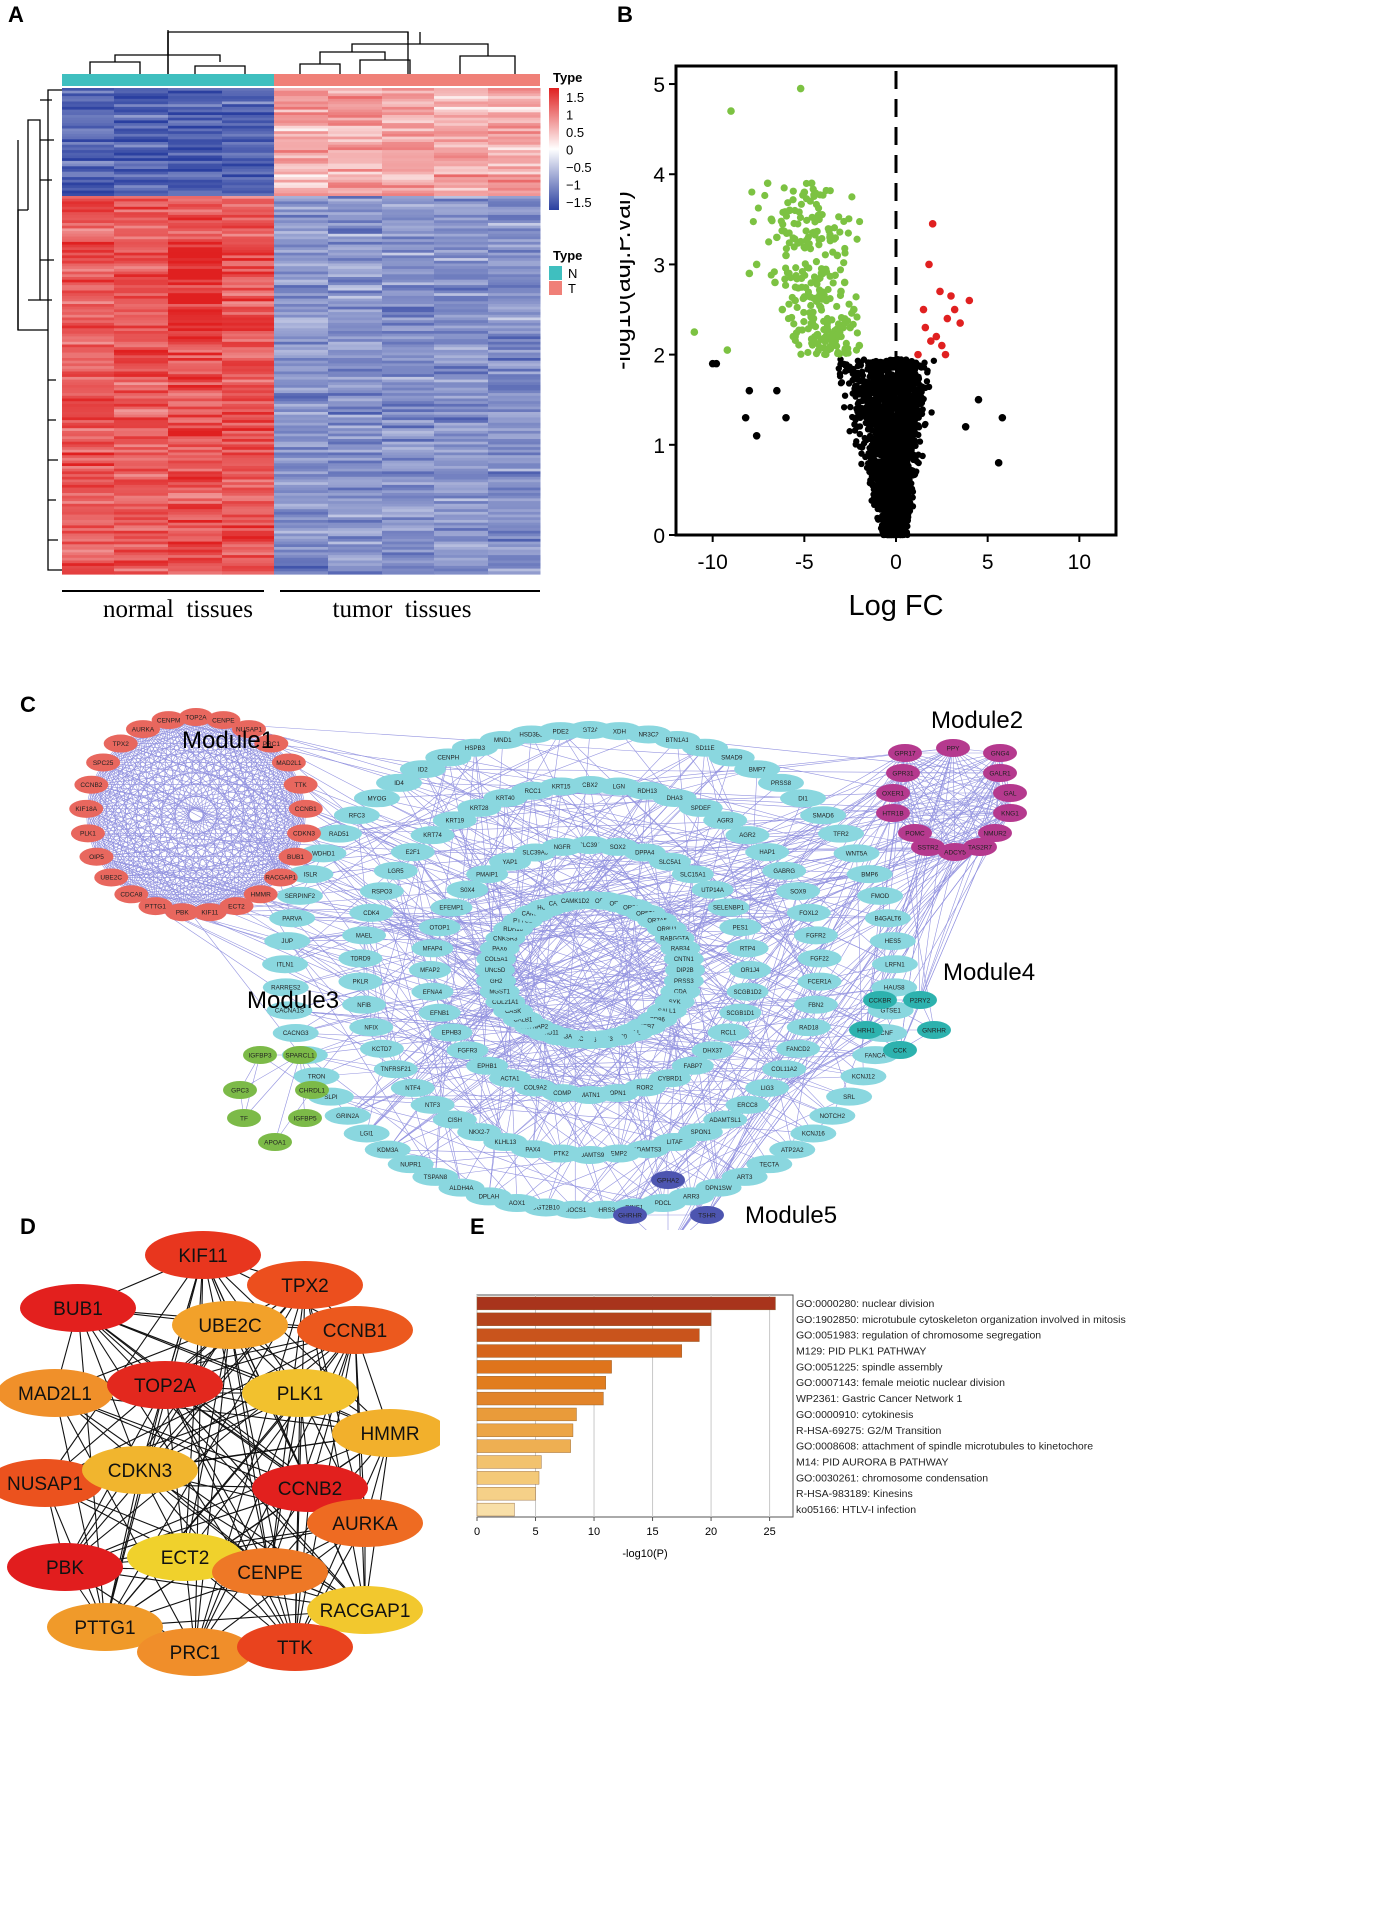 This screenshot has width=1389, height=1915. Describe the element at coordinates (700, 807) in the screenshot. I see `middle-ring-node: SPDEF` at that location.